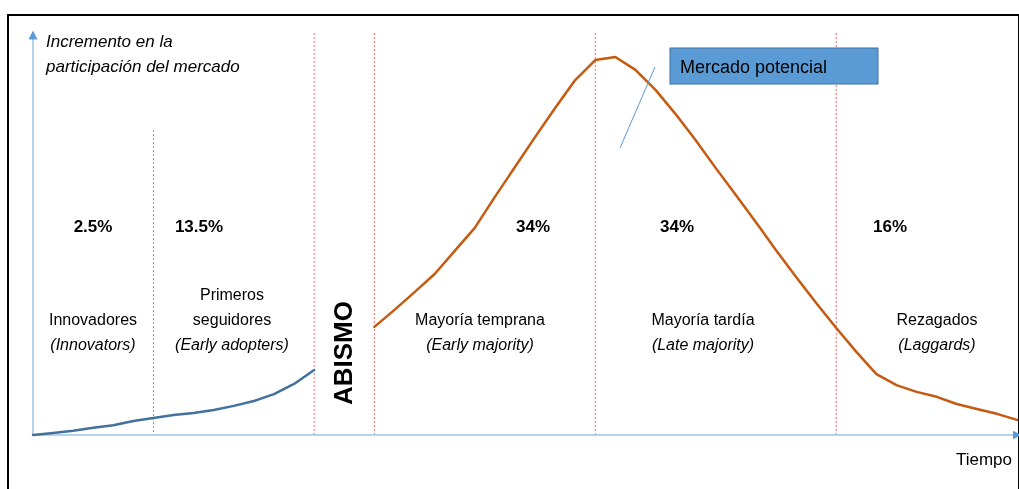 The width and height of the screenshot is (1019, 489). I want to click on annotation: Rezagados (Laggards), so click(937, 332).